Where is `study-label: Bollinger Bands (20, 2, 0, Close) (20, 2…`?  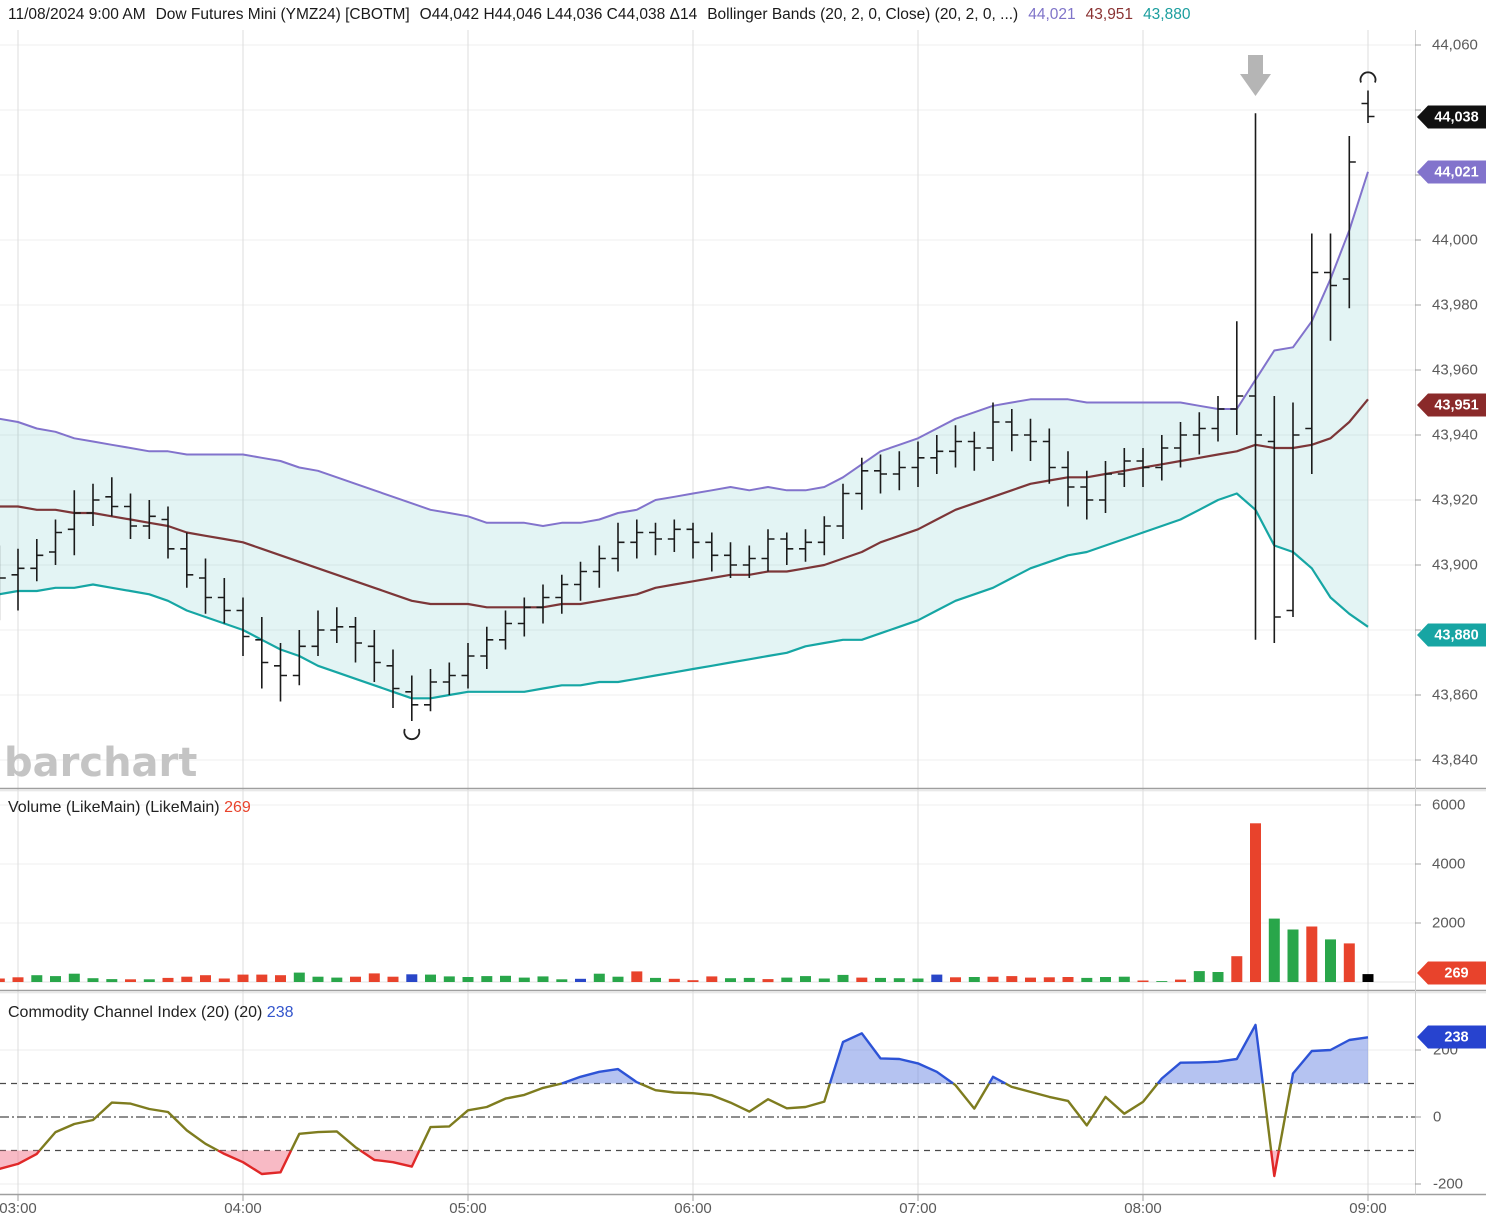 study-label: Bollinger Bands (20, 2, 0, Close) (20, 2… is located at coordinates (863, 14).